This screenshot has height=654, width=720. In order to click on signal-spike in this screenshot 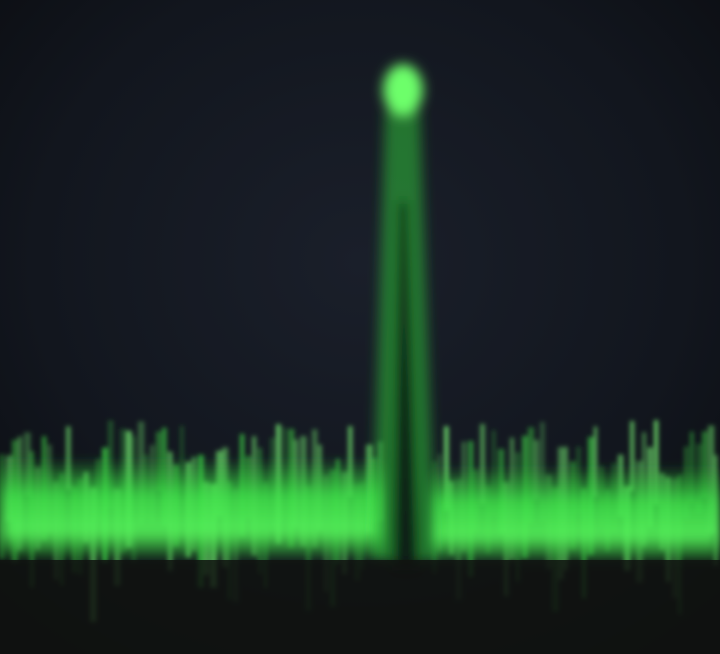, I will do `click(403, 317)`.